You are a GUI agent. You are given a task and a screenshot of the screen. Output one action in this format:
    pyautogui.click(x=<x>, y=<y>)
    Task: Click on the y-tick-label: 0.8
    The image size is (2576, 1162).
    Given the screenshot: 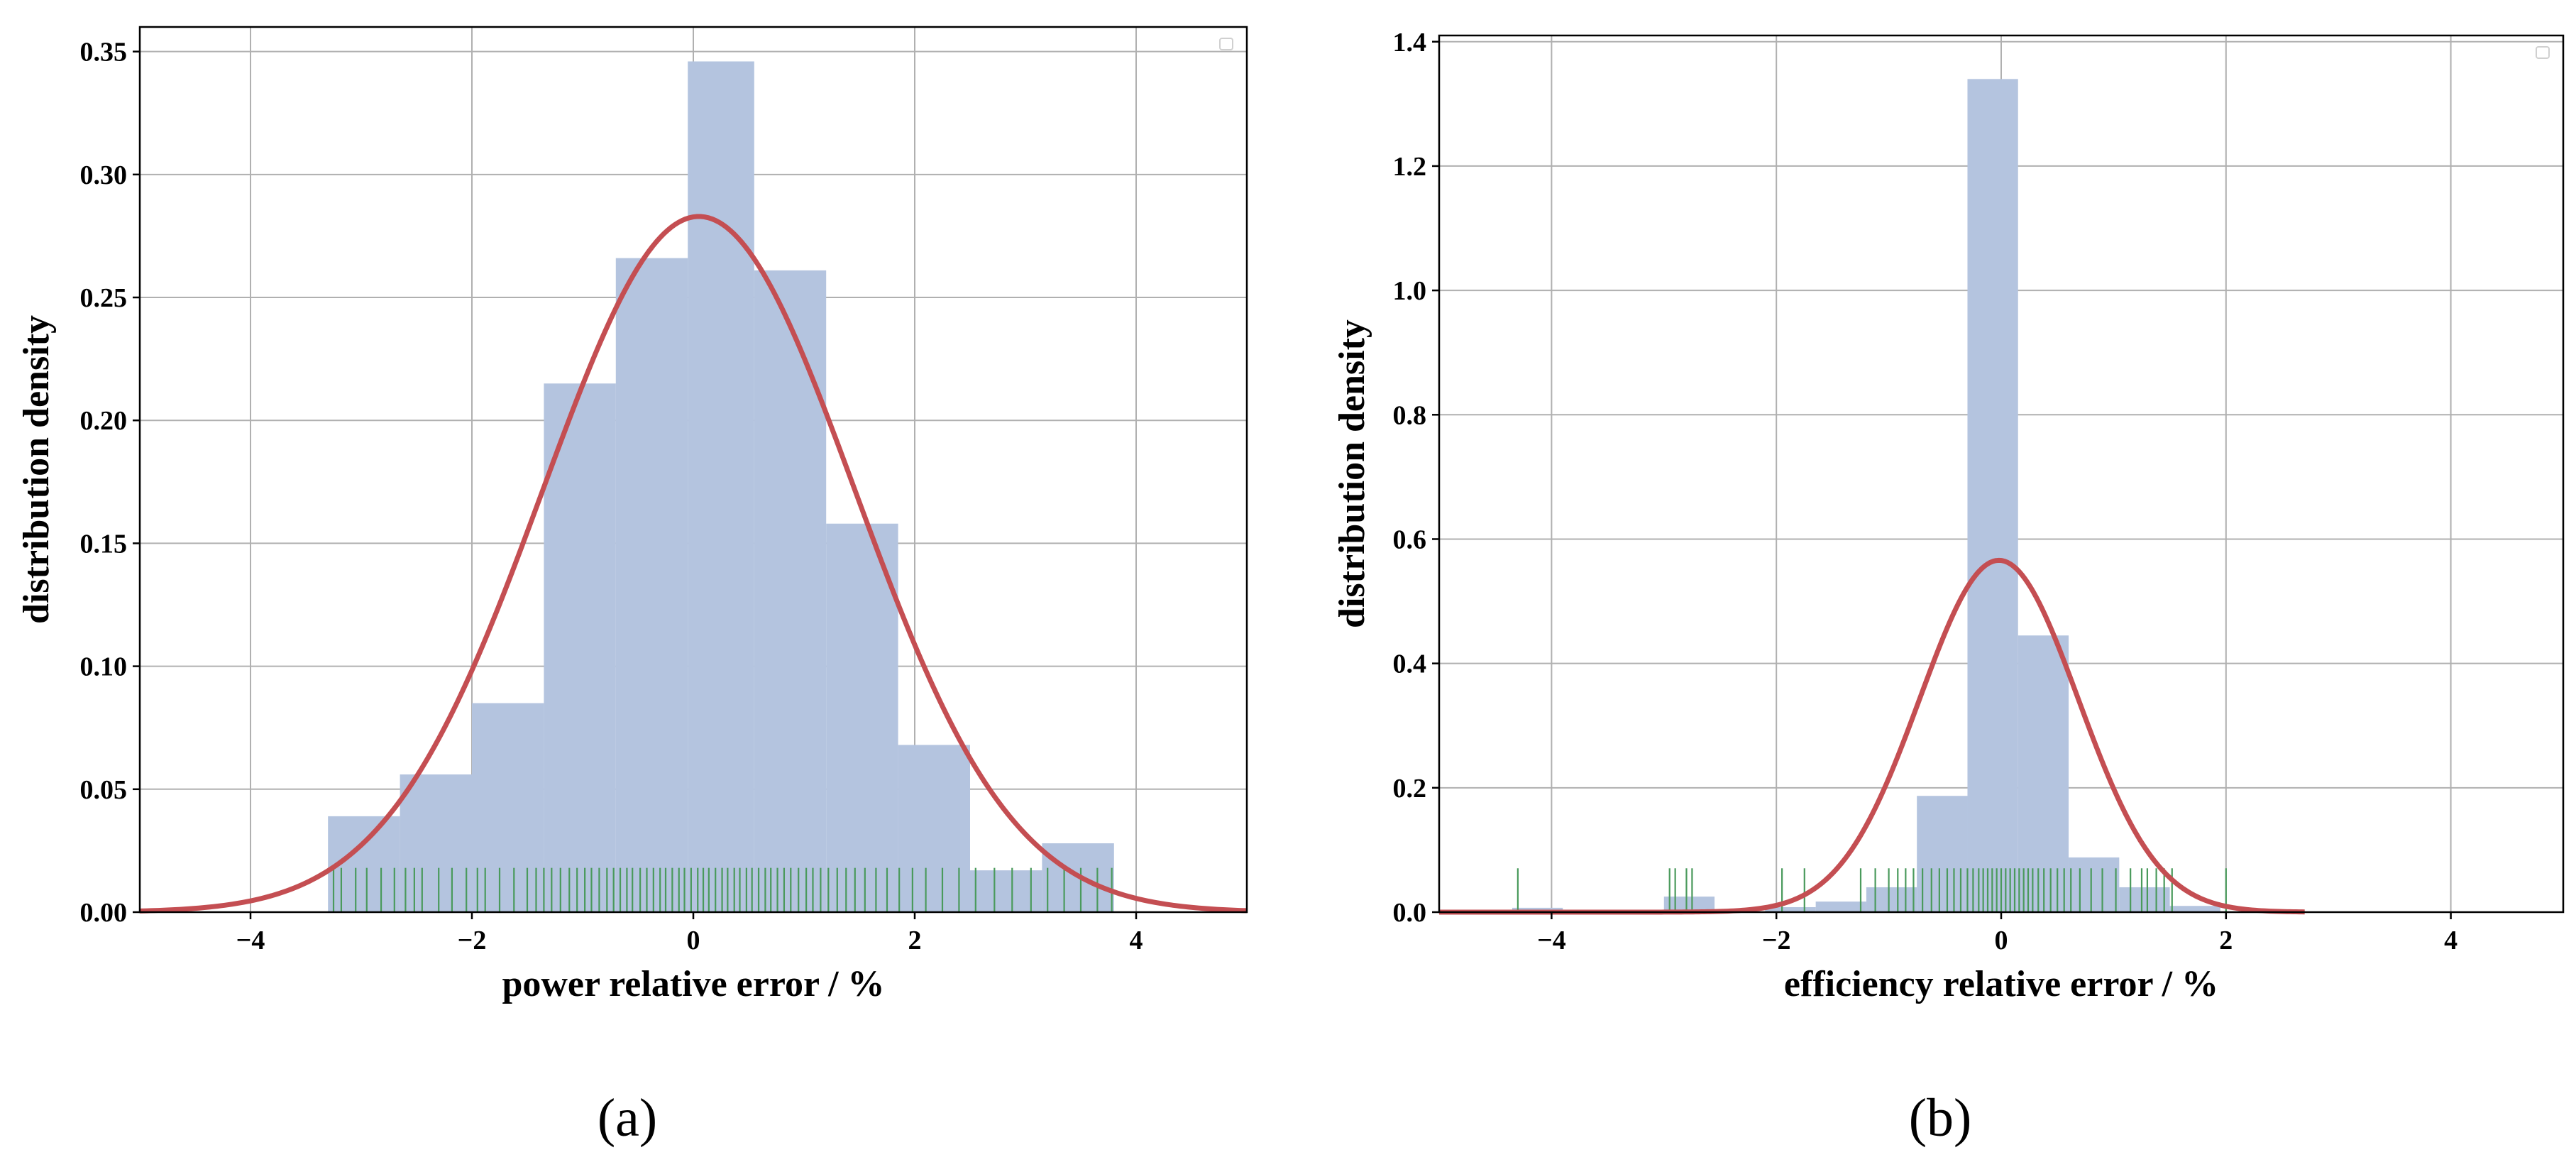 What is the action you would take?
    pyautogui.click(x=1410, y=415)
    